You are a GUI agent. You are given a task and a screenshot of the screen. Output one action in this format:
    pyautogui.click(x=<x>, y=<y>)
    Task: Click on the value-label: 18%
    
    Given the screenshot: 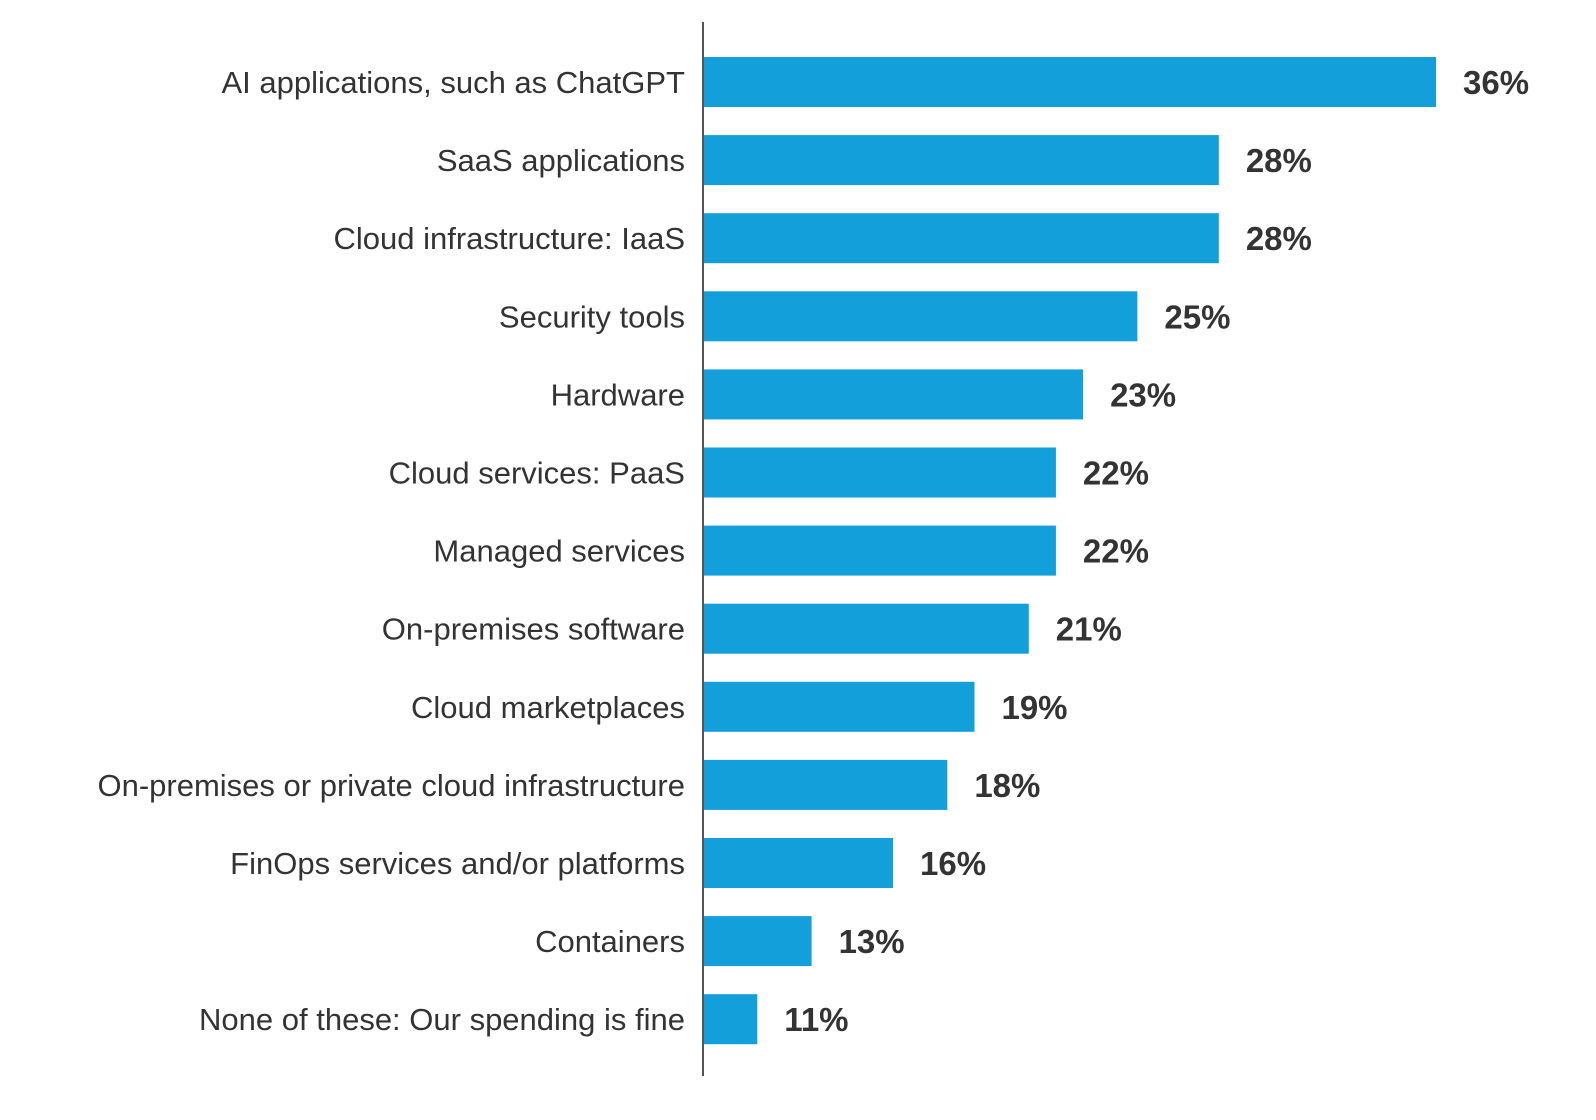 What is the action you would take?
    pyautogui.click(x=1007, y=785)
    